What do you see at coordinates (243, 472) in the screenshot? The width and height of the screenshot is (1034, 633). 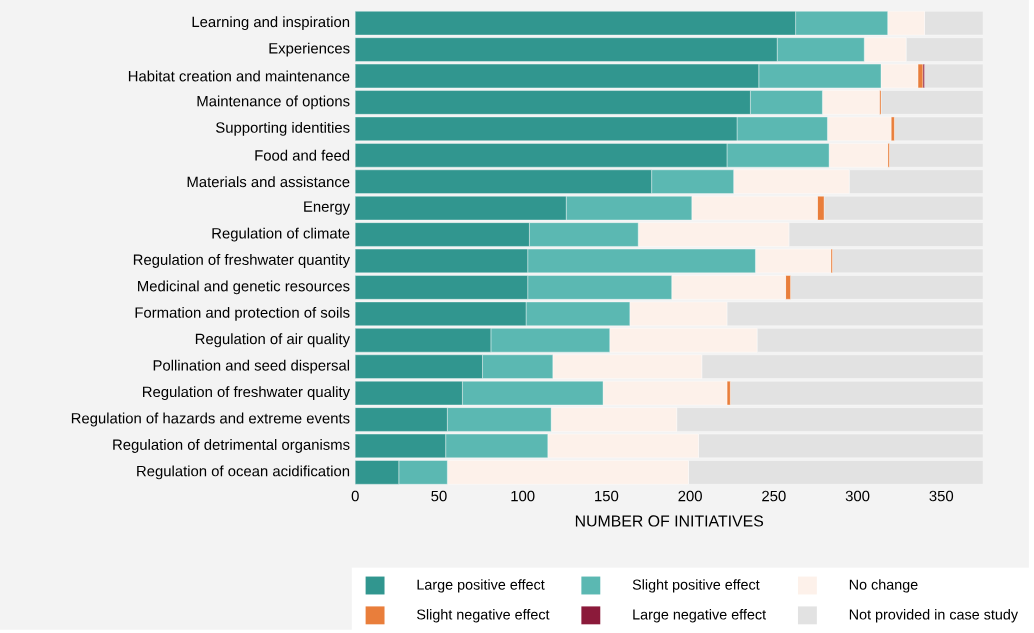 I see `y-tick-label: Regulation of ocean acidification` at bounding box center [243, 472].